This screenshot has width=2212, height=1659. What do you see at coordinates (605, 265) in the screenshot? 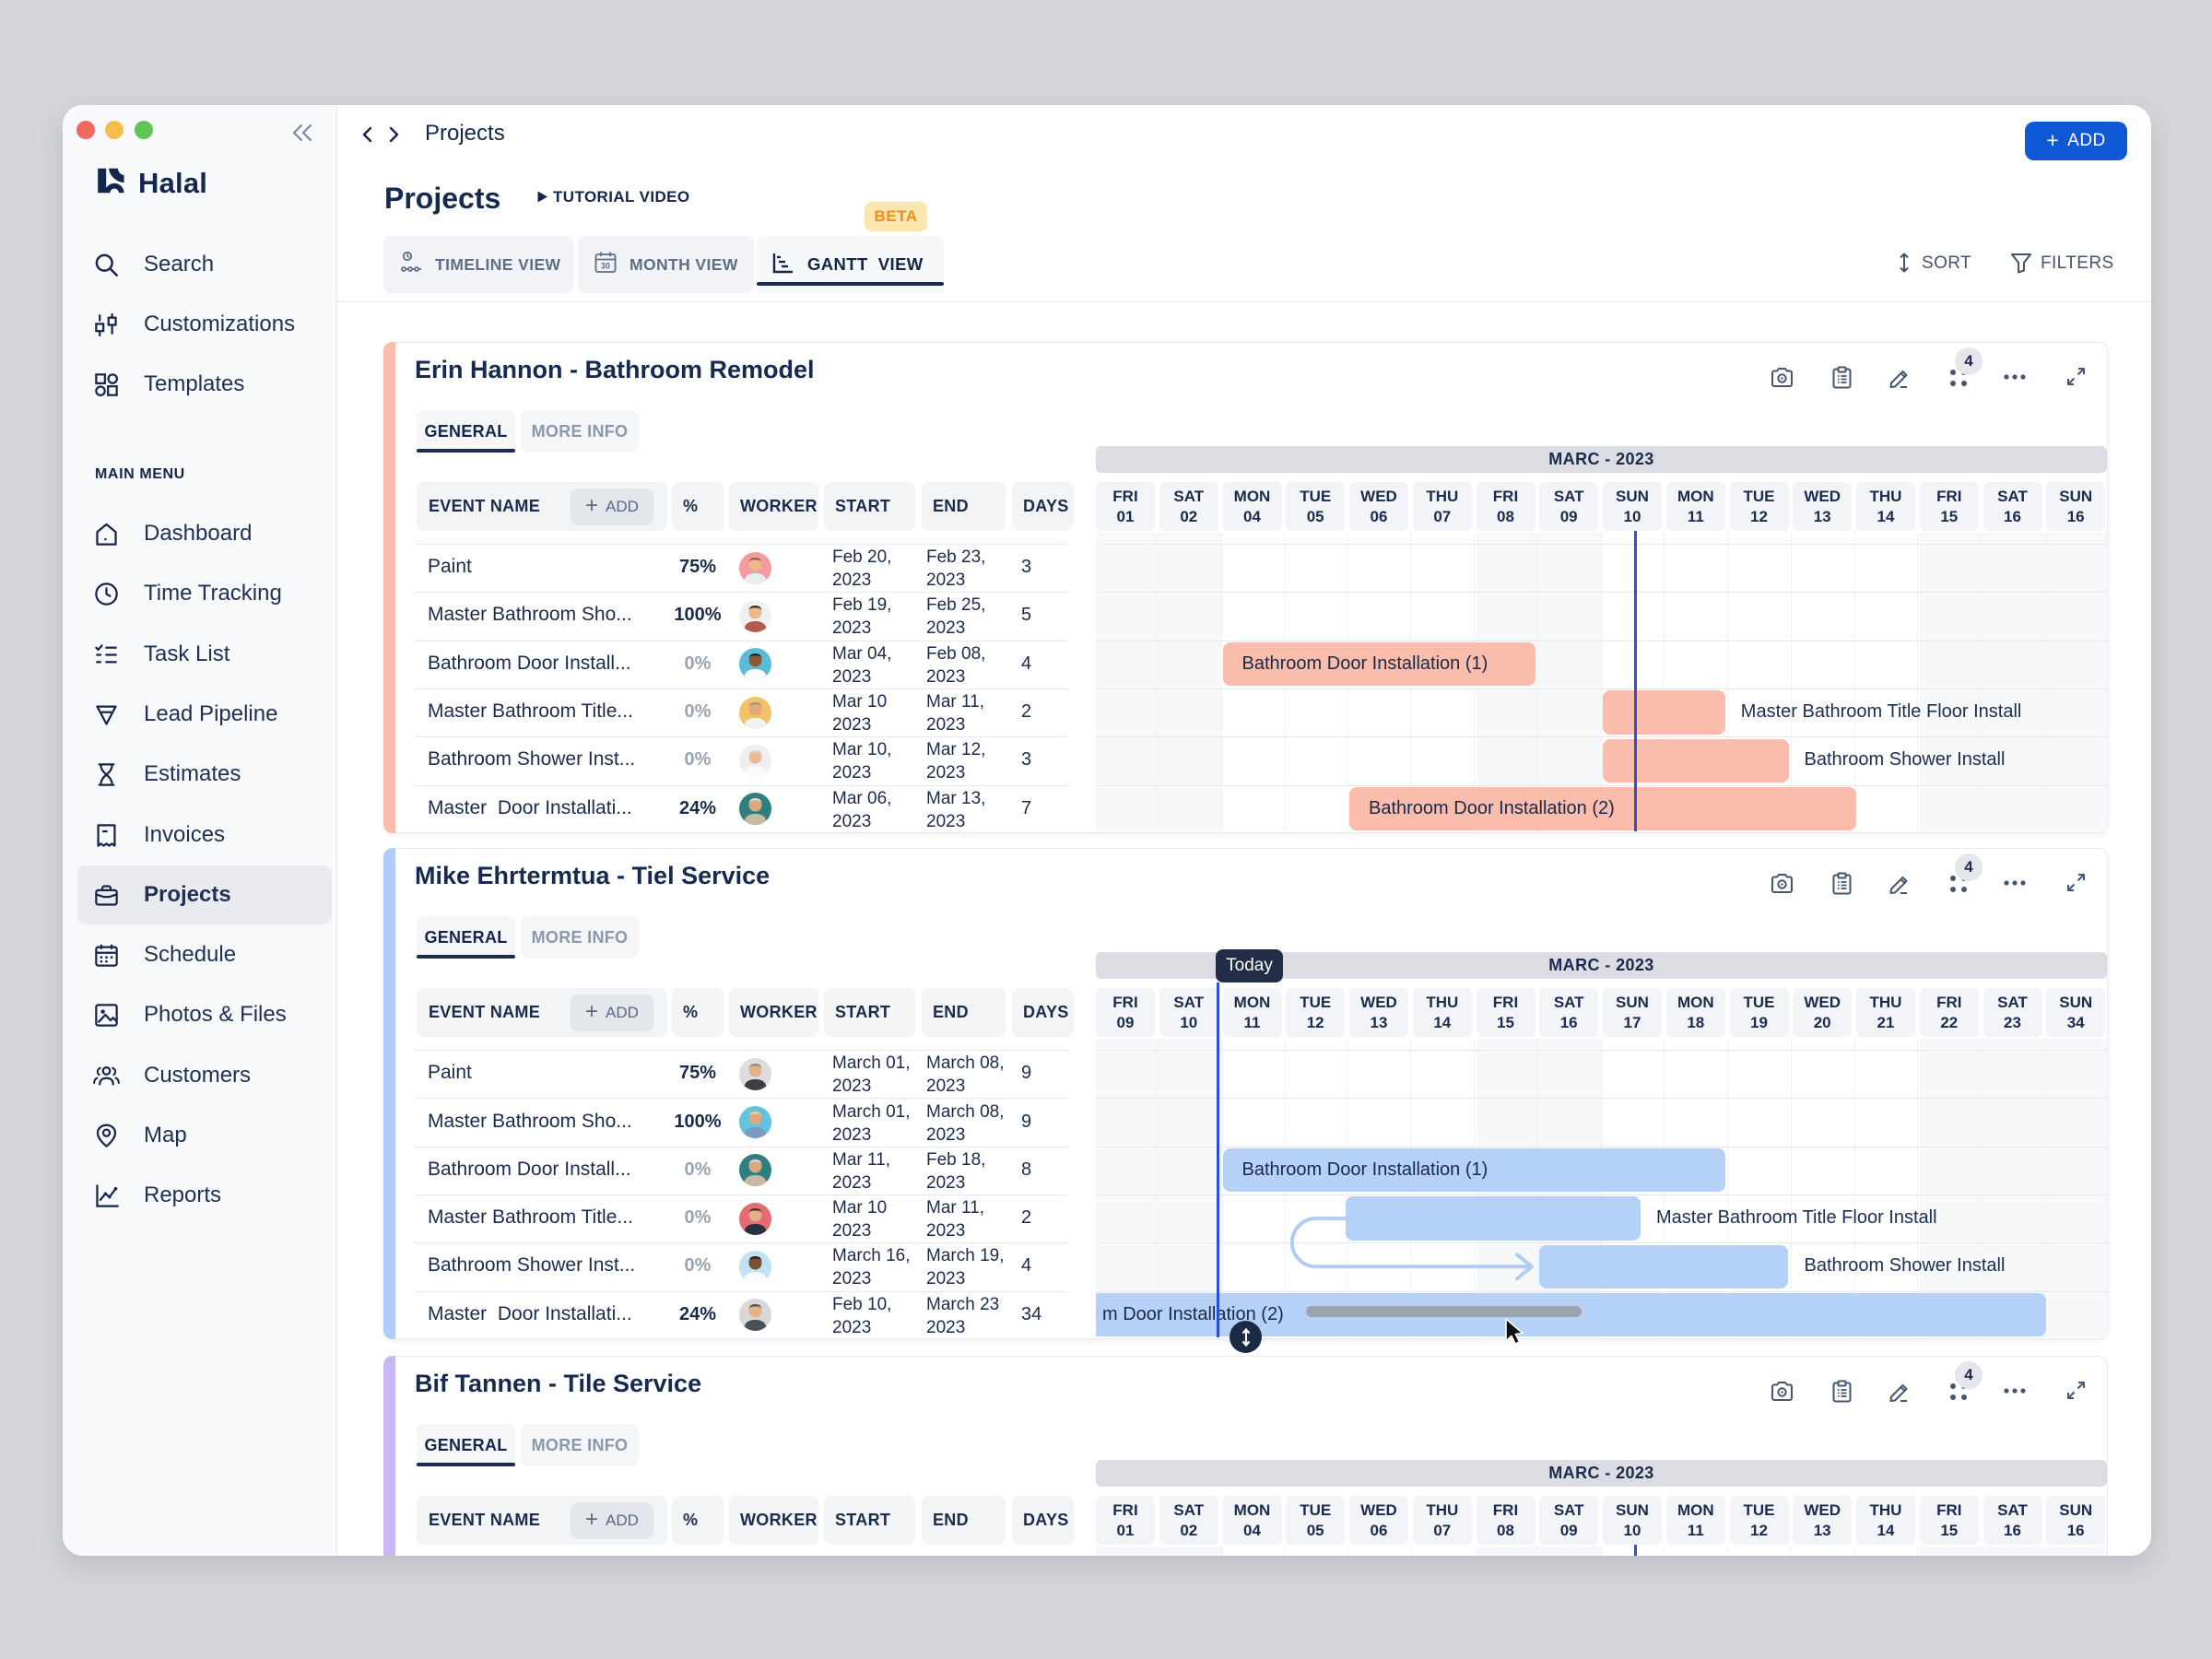
I see `svg-text: 30` at bounding box center [605, 265].